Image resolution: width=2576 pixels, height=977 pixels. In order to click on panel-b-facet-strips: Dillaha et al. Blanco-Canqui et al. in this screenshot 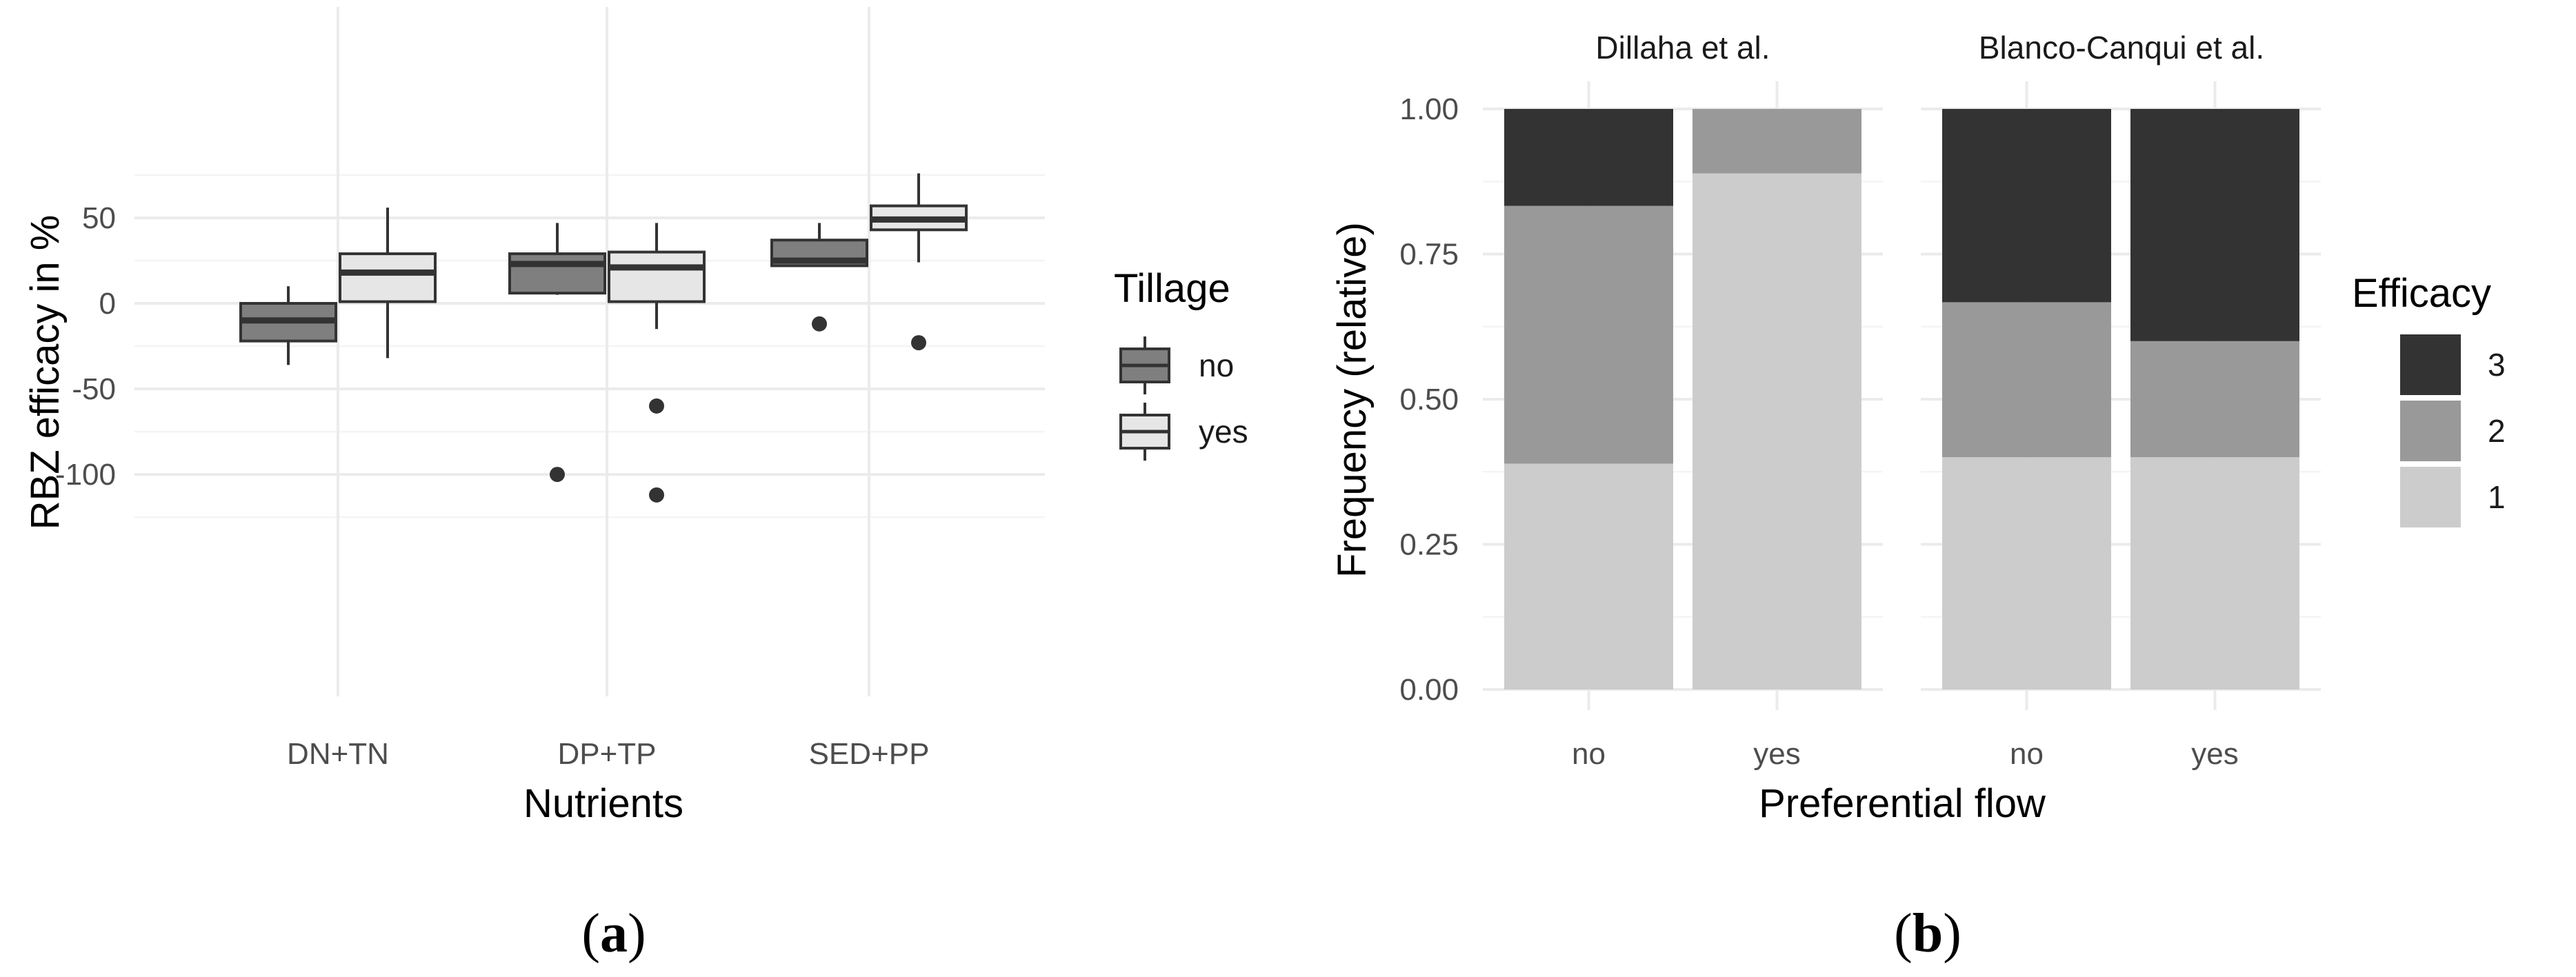, I will do `click(1929, 48)`.